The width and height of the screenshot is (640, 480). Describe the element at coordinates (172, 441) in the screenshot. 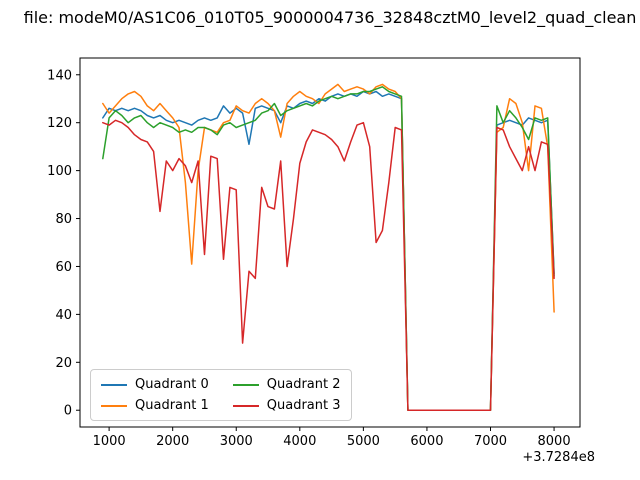

I see `x-tick-label: 2000` at that location.